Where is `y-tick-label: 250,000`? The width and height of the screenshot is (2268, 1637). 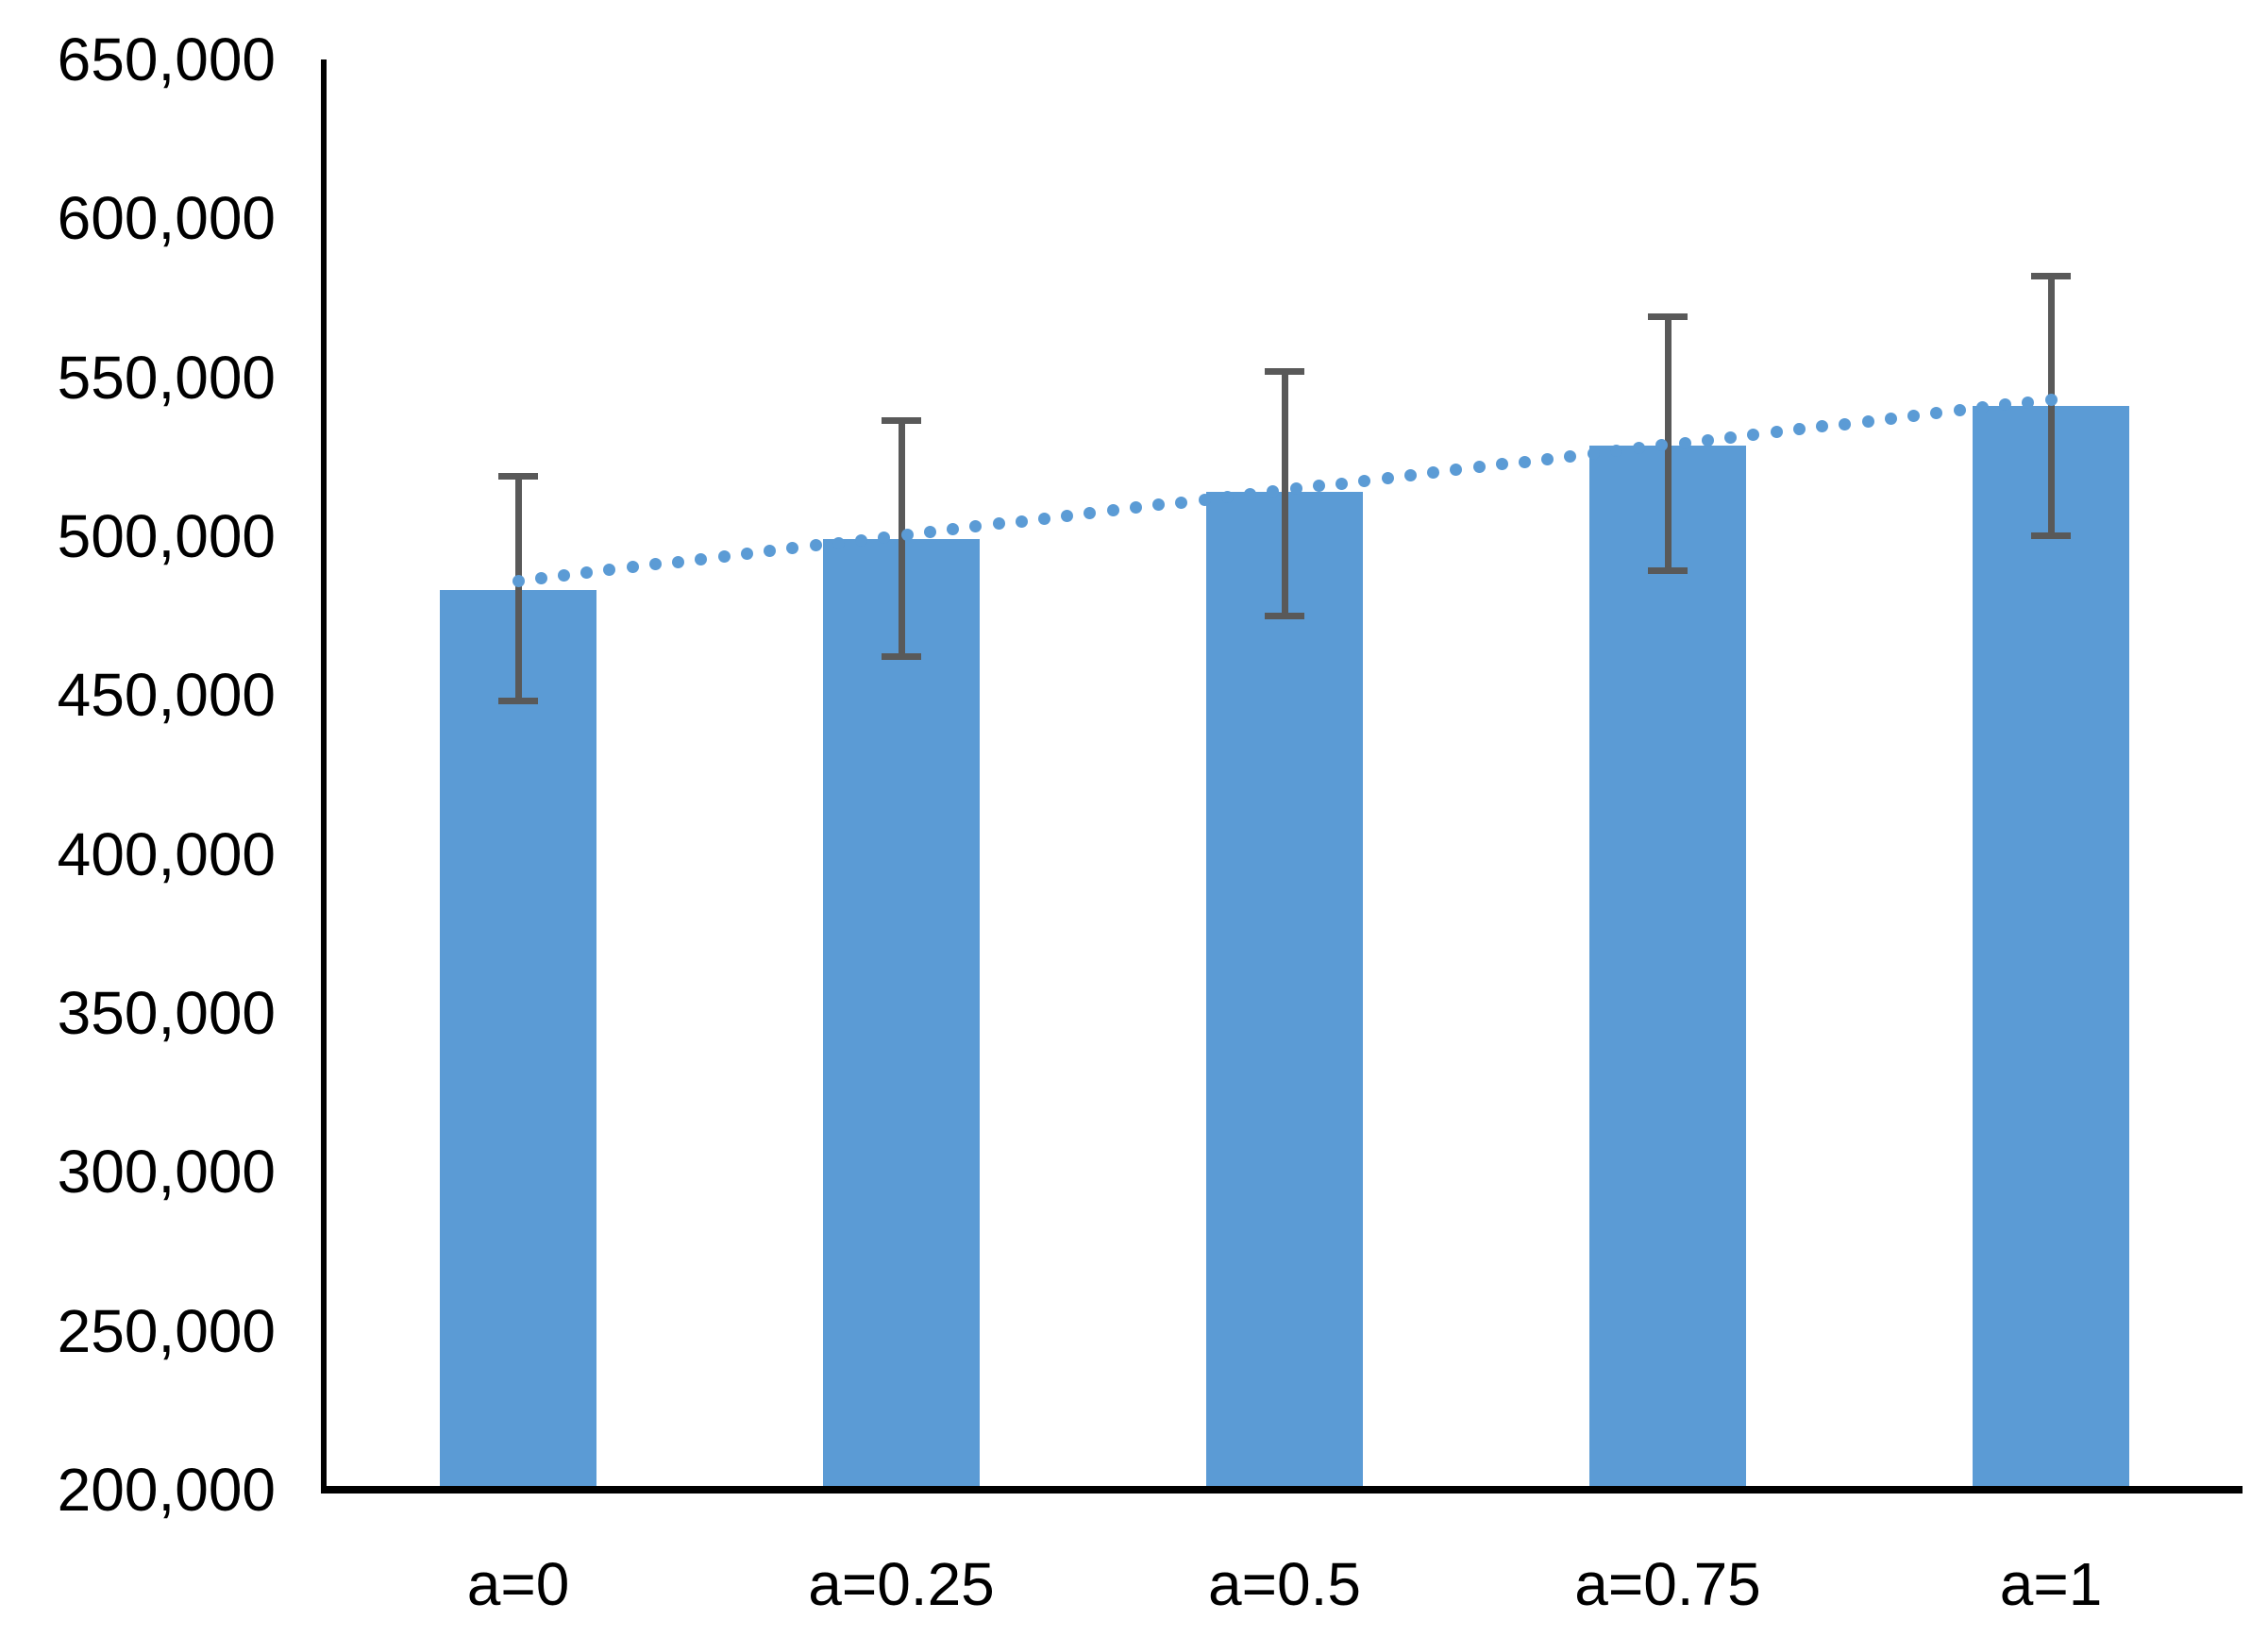
y-tick-label: 250,000 is located at coordinates (166, 1330).